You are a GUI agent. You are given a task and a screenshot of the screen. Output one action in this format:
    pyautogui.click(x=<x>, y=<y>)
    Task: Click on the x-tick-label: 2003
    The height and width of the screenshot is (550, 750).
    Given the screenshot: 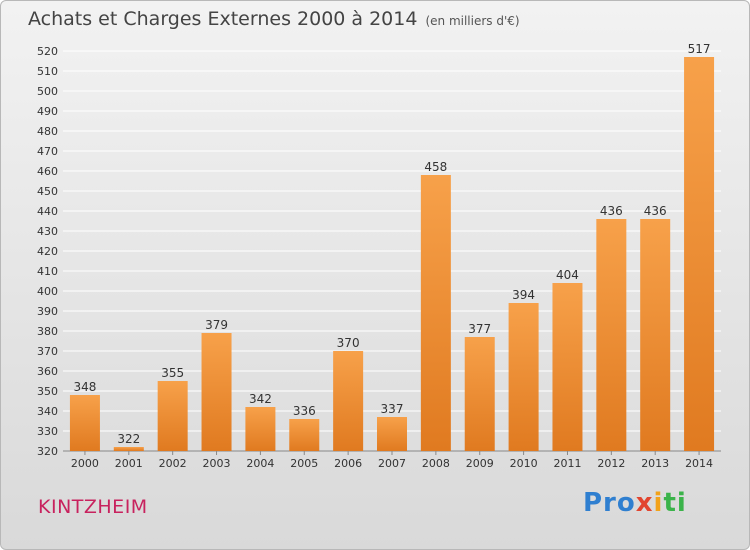 What is the action you would take?
    pyautogui.click(x=217, y=463)
    